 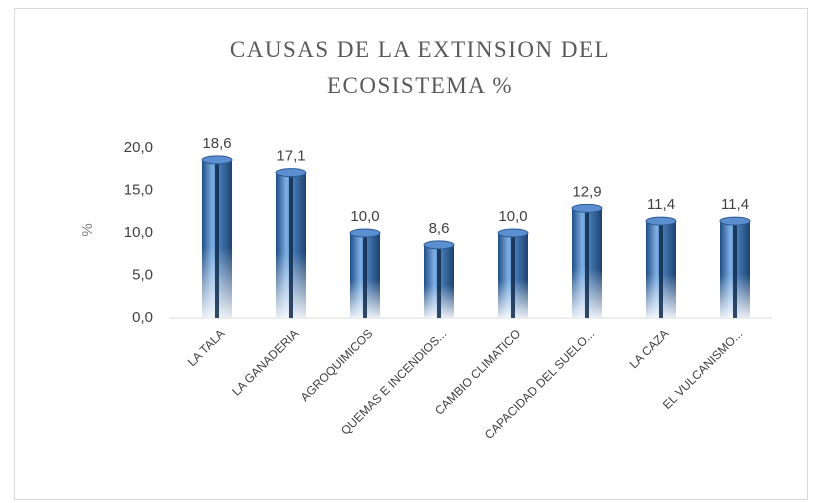 What do you see at coordinates (265, 362) in the screenshot?
I see `x-tick-label: LA GANADERIA` at bounding box center [265, 362].